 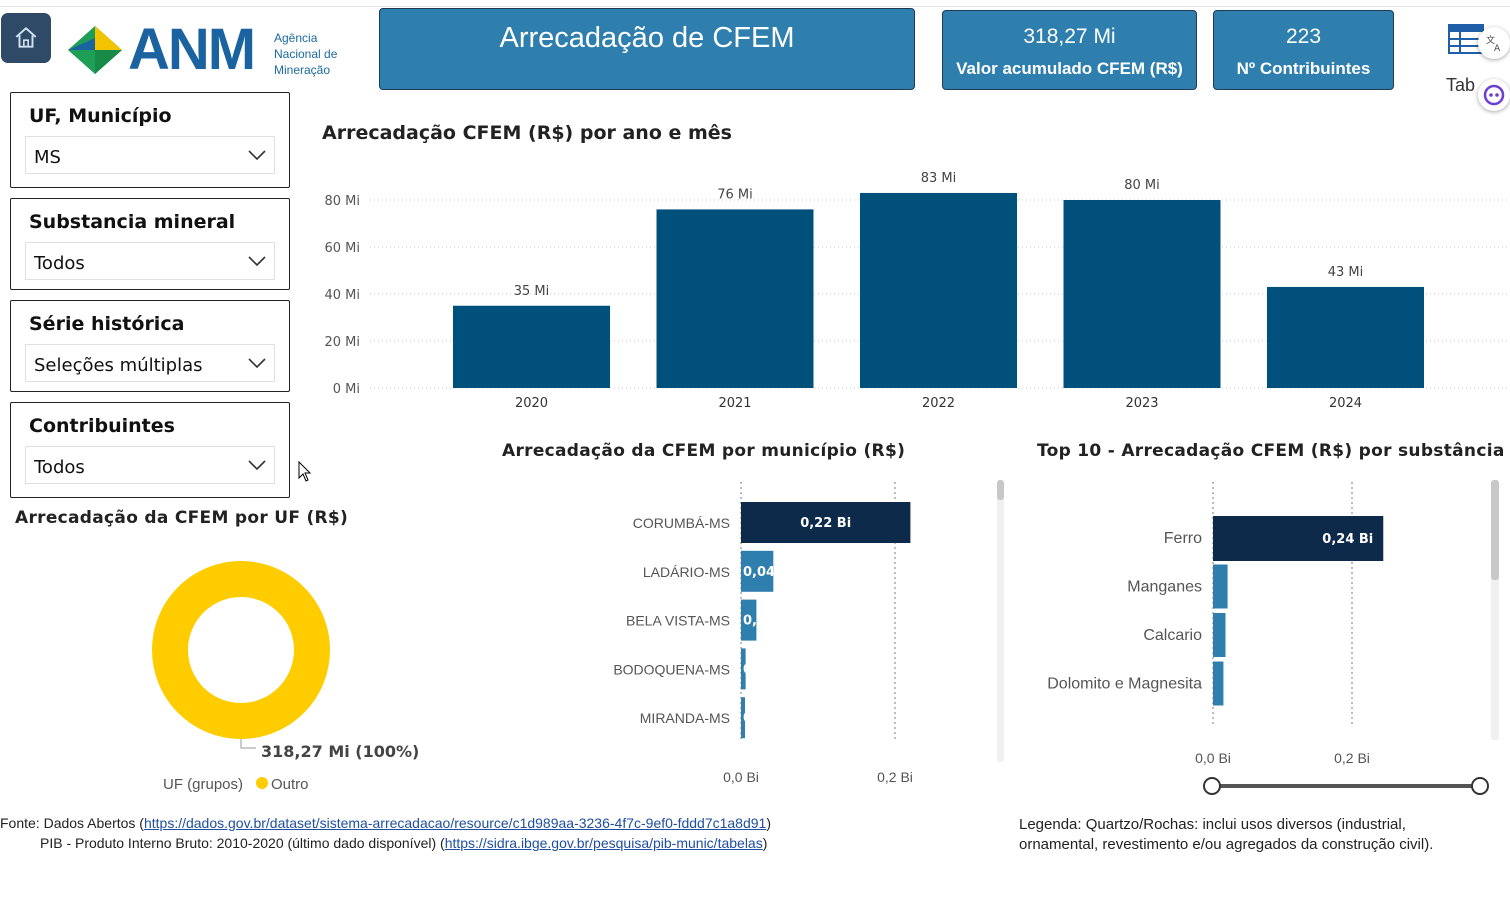 I want to click on data-label: 0,22 Bi, so click(x=825, y=523).